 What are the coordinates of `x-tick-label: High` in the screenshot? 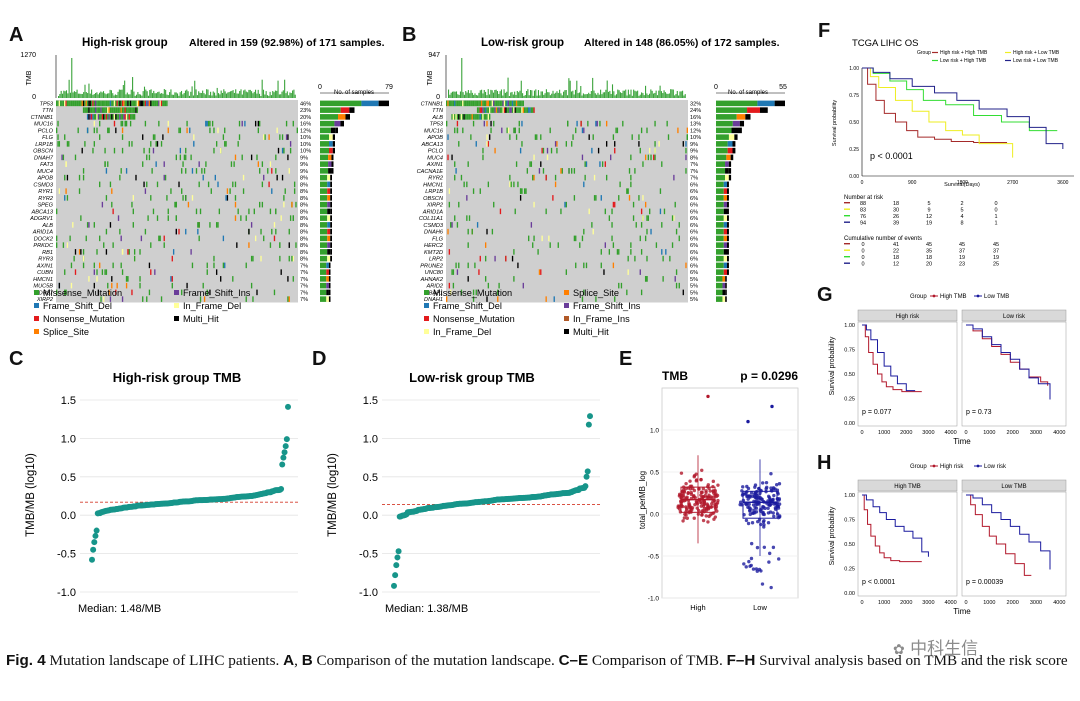 It's located at (697, 607).